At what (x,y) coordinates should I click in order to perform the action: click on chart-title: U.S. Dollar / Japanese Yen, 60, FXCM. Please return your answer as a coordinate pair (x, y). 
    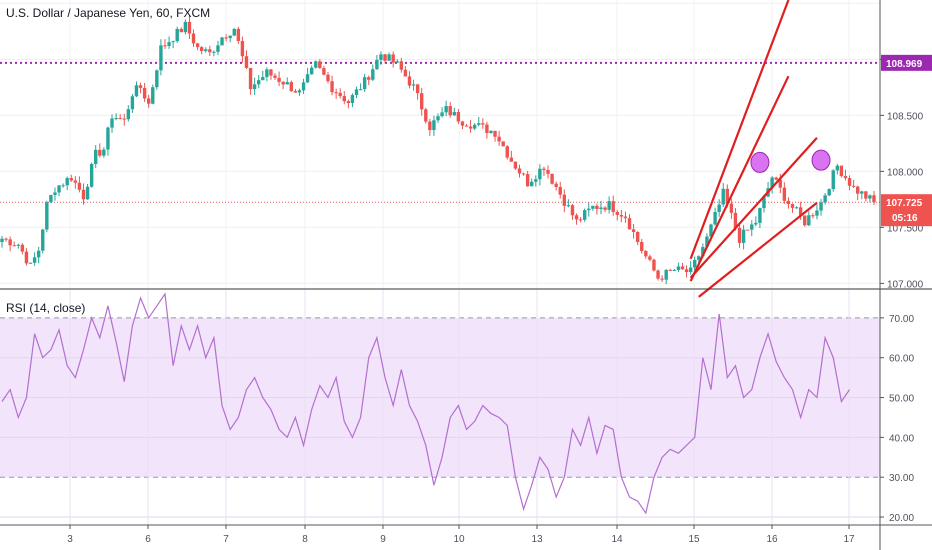
    Looking at the image, I should click on (108, 13).